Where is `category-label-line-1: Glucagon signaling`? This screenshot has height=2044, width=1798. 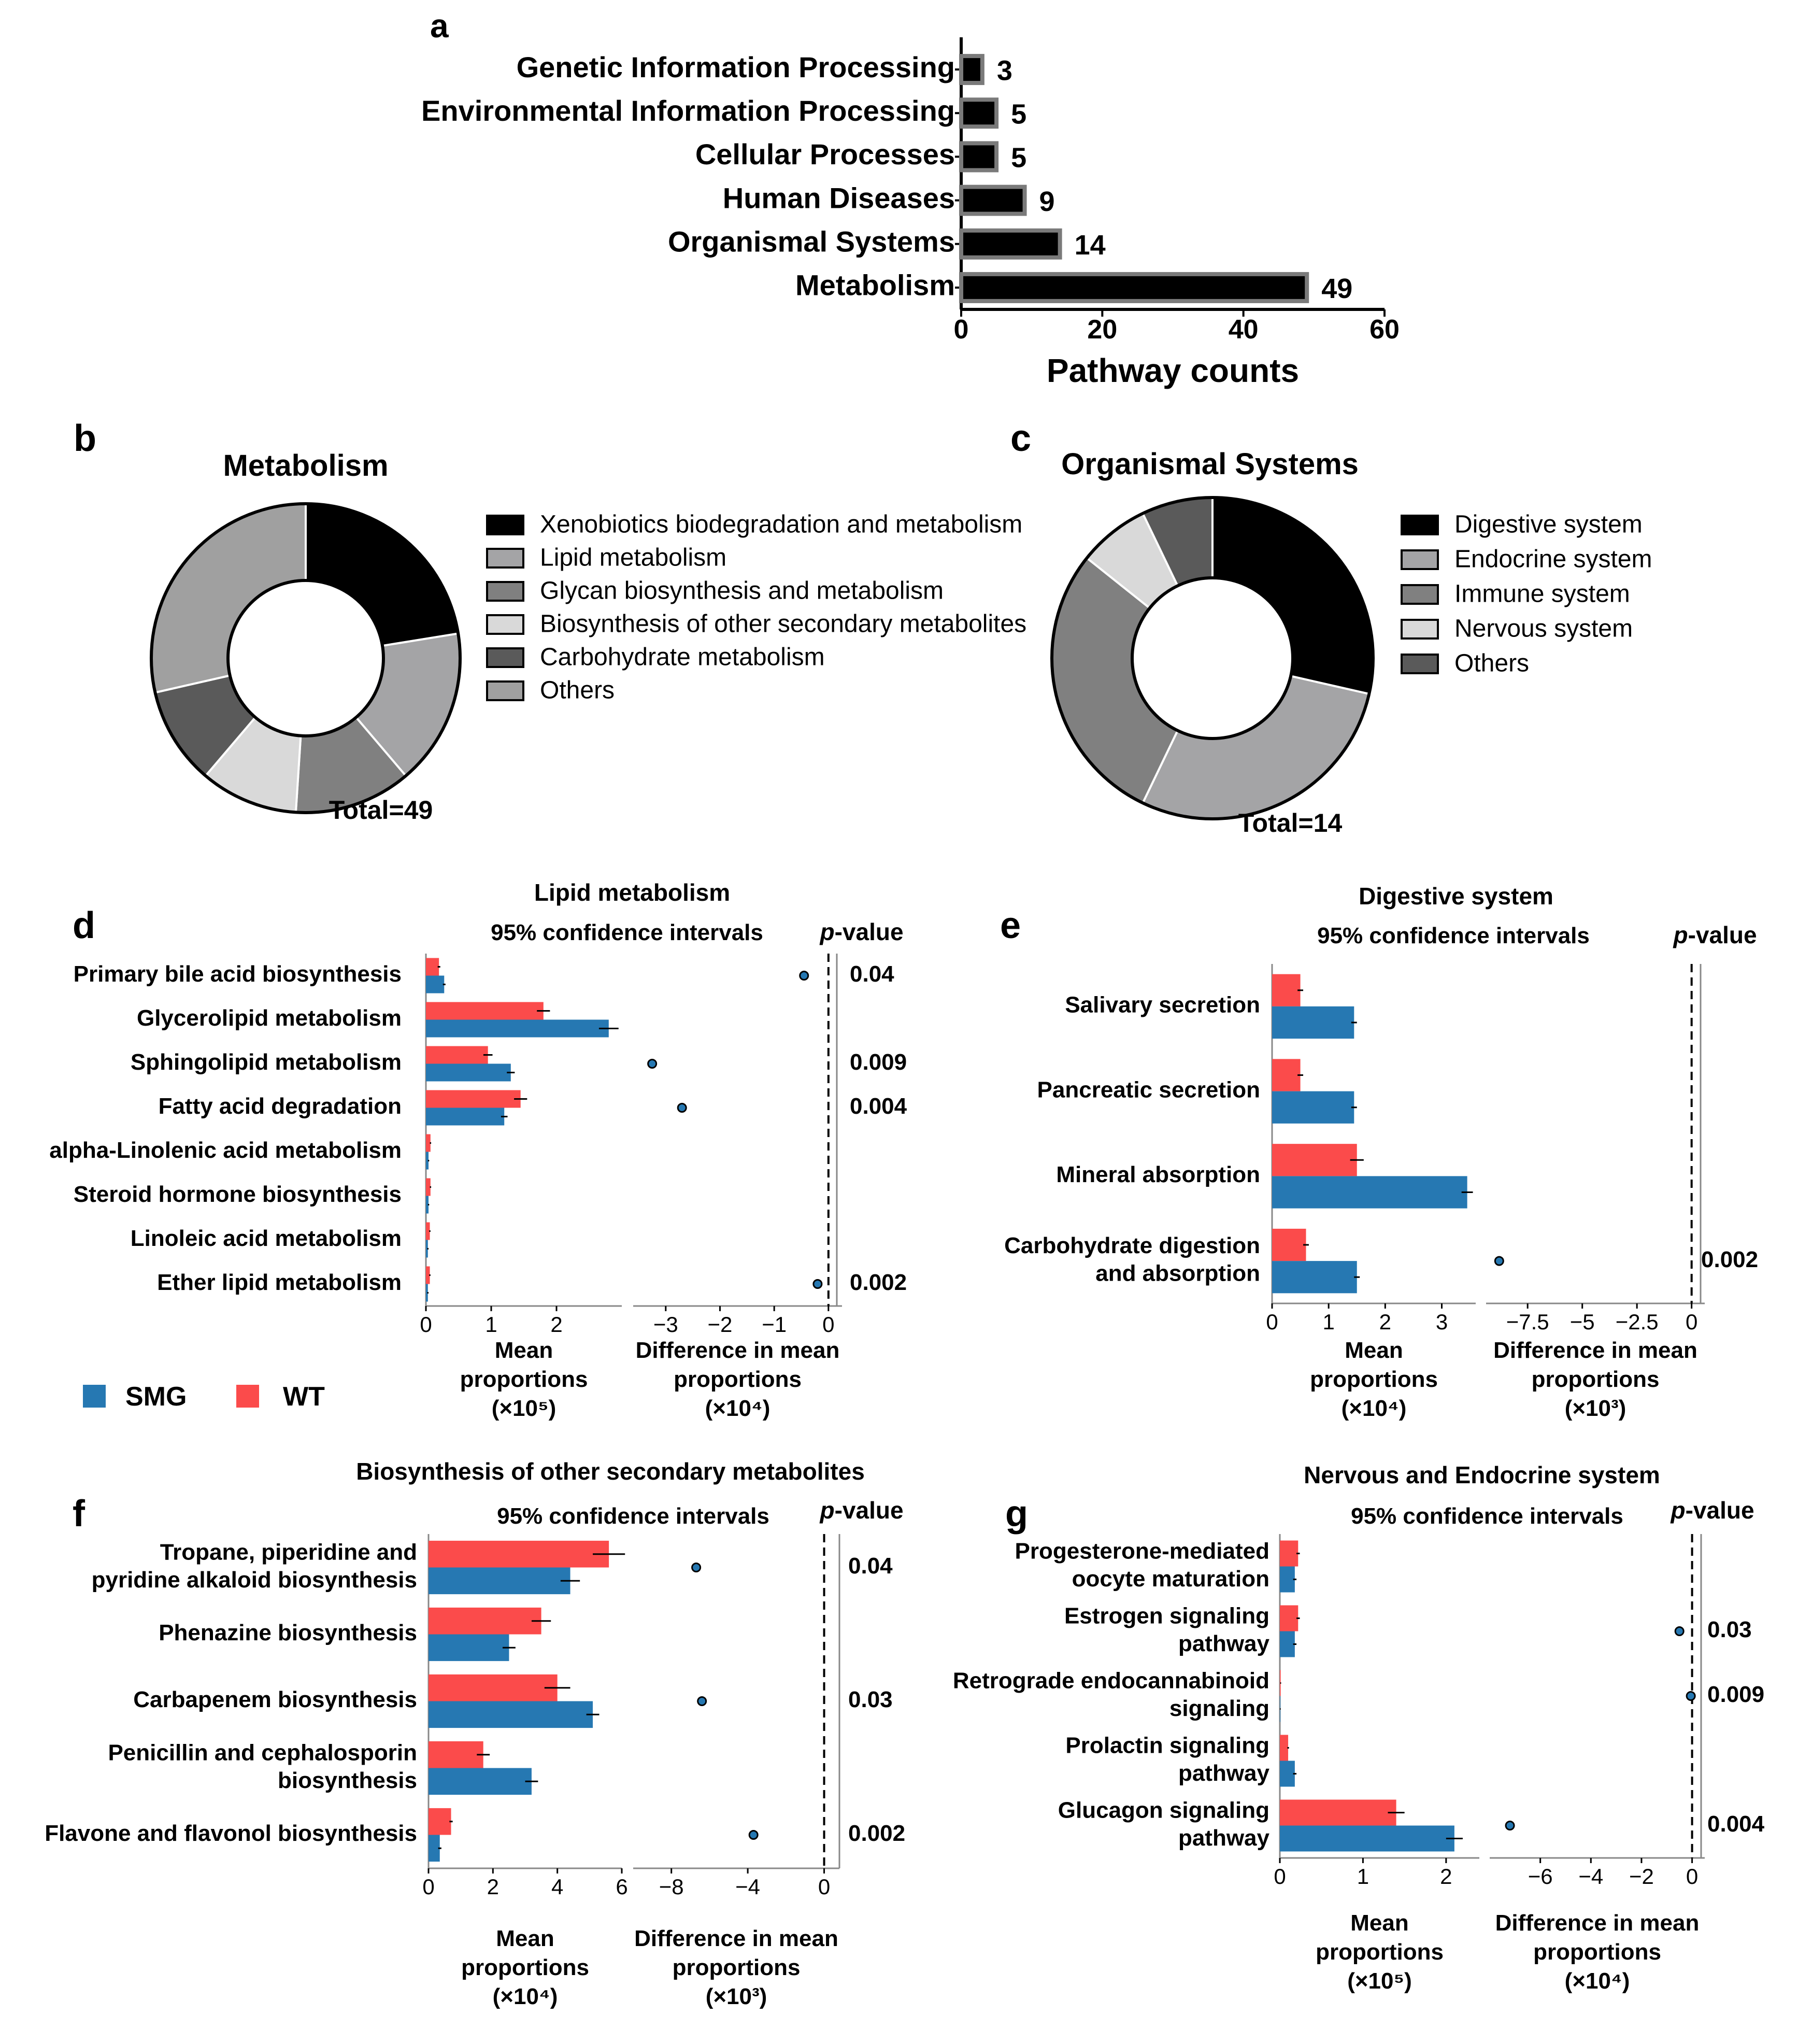
category-label-line-1: Glucagon signaling is located at coordinates (1163, 1810).